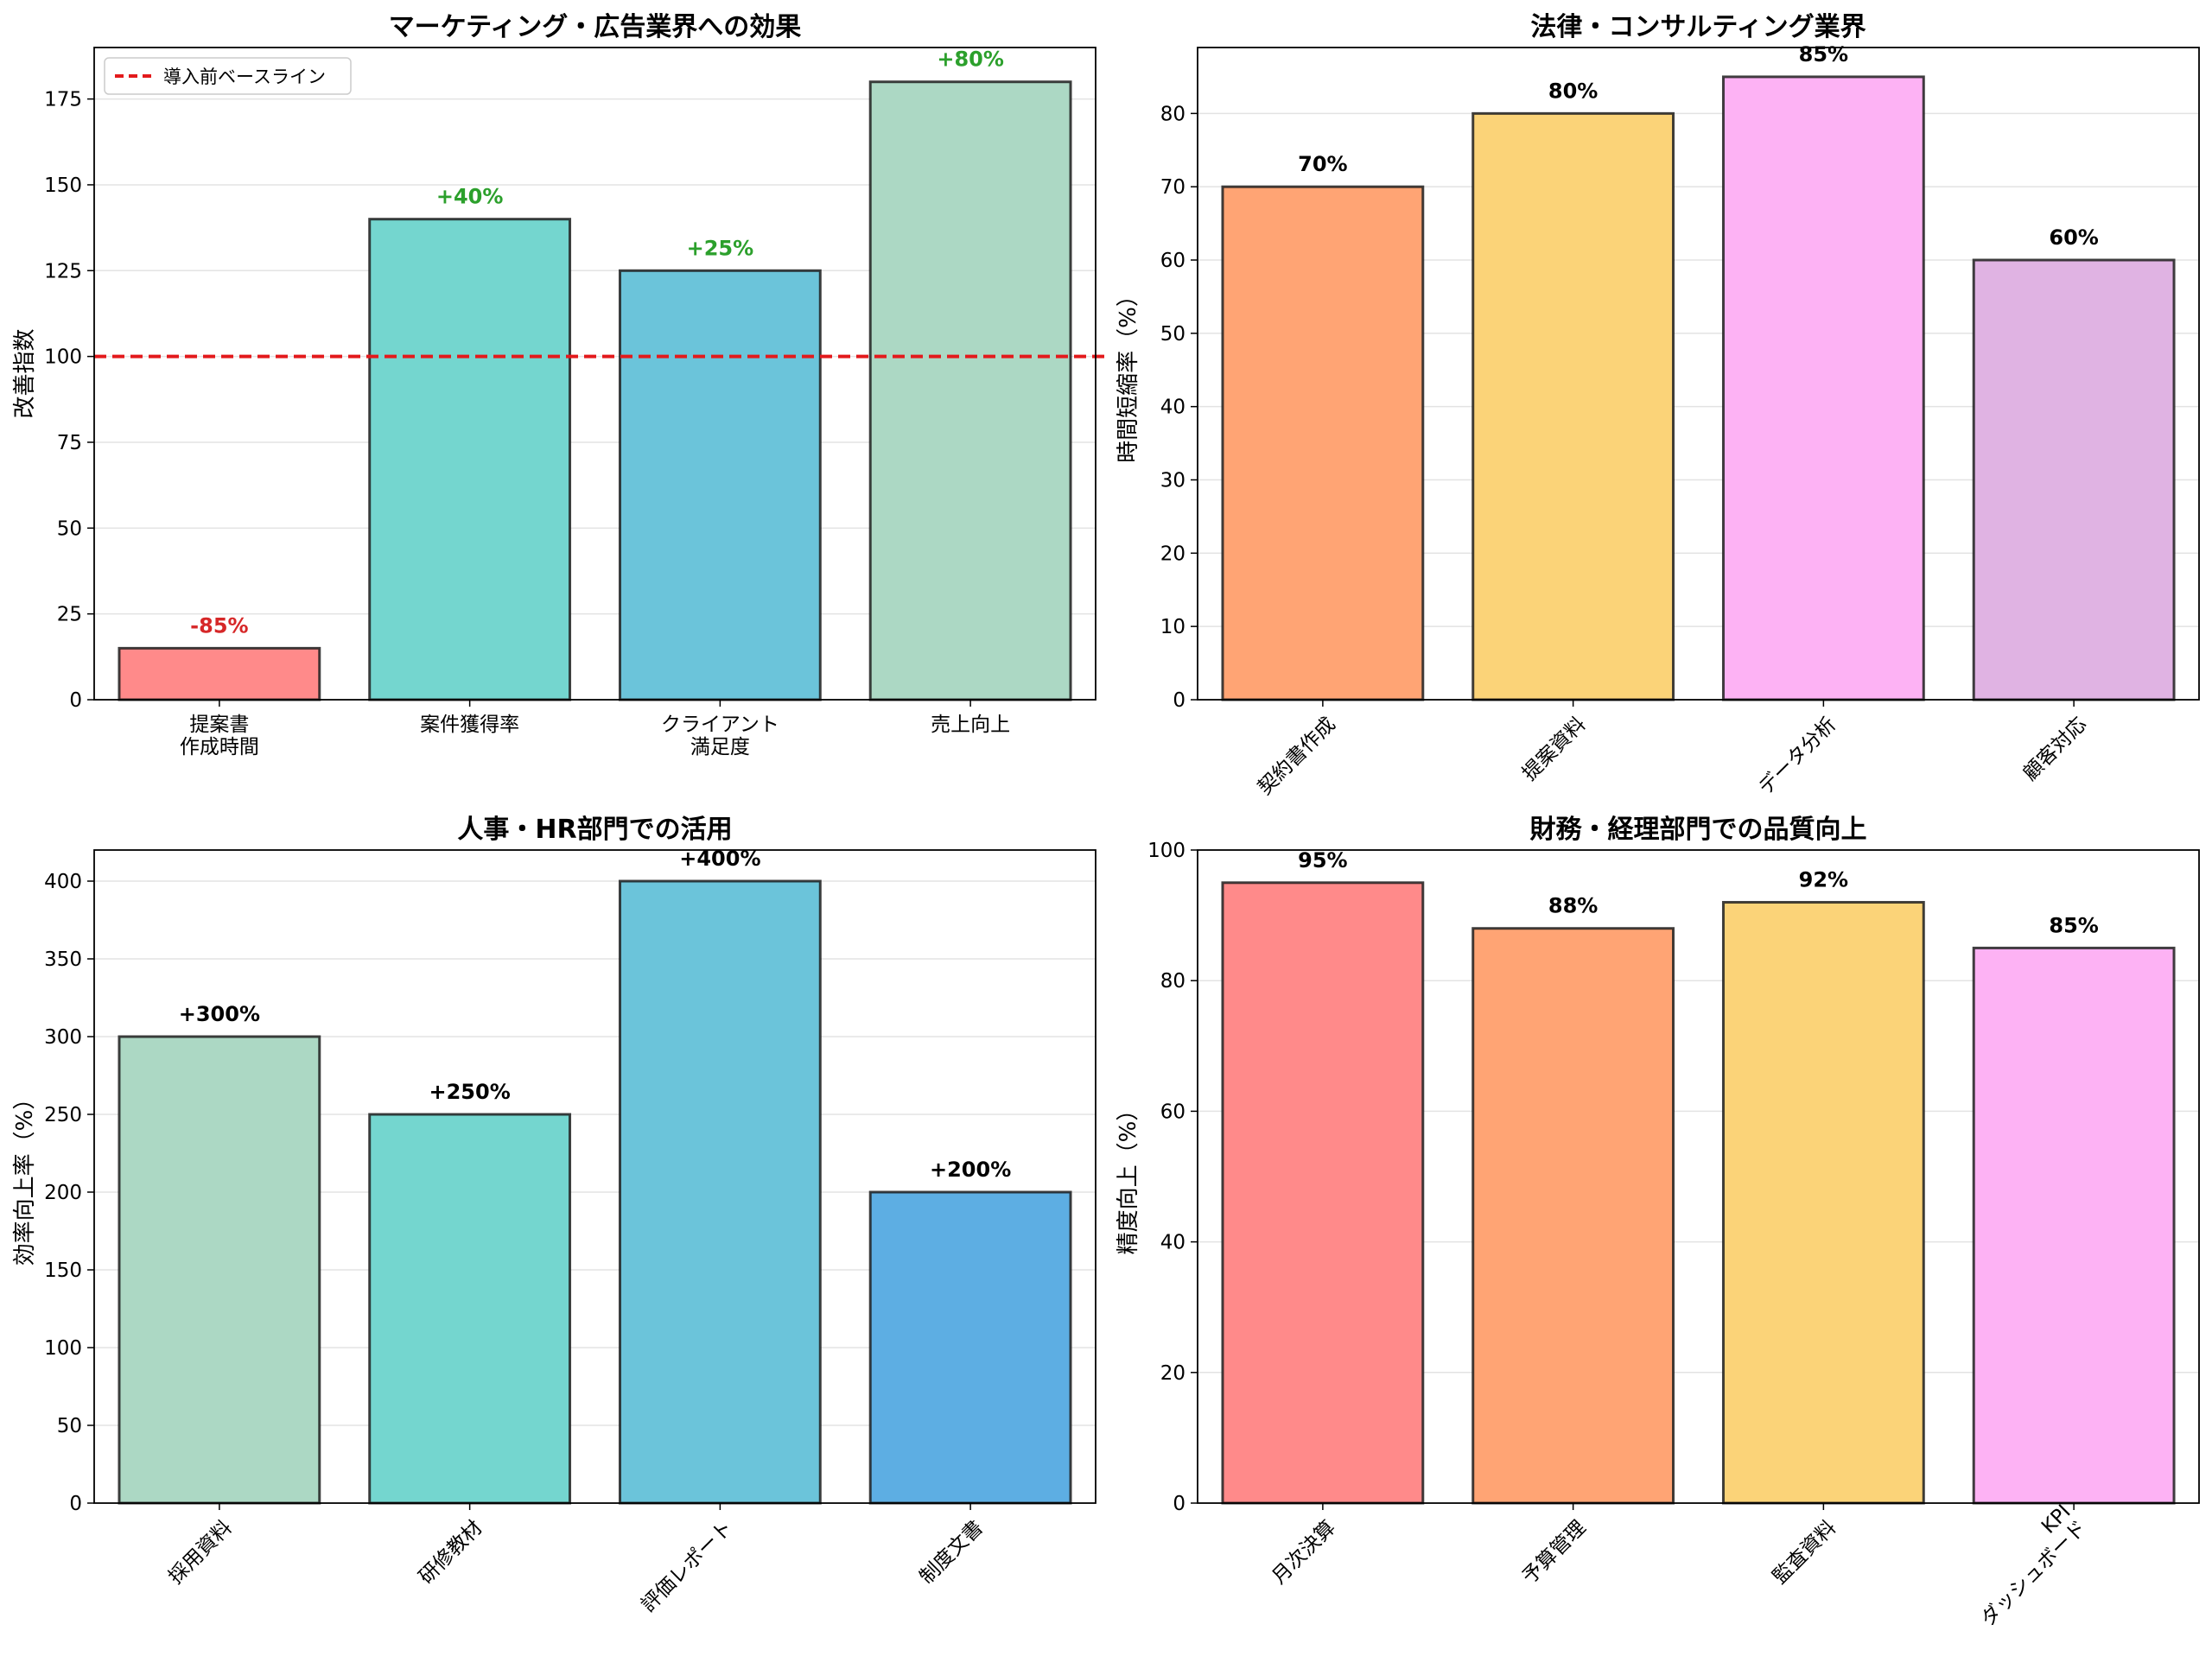 Image resolution: width=2212 pixels, height=1656 pixels. I want to click on x-tick-label: 月次決算, so click(1303, 1553).